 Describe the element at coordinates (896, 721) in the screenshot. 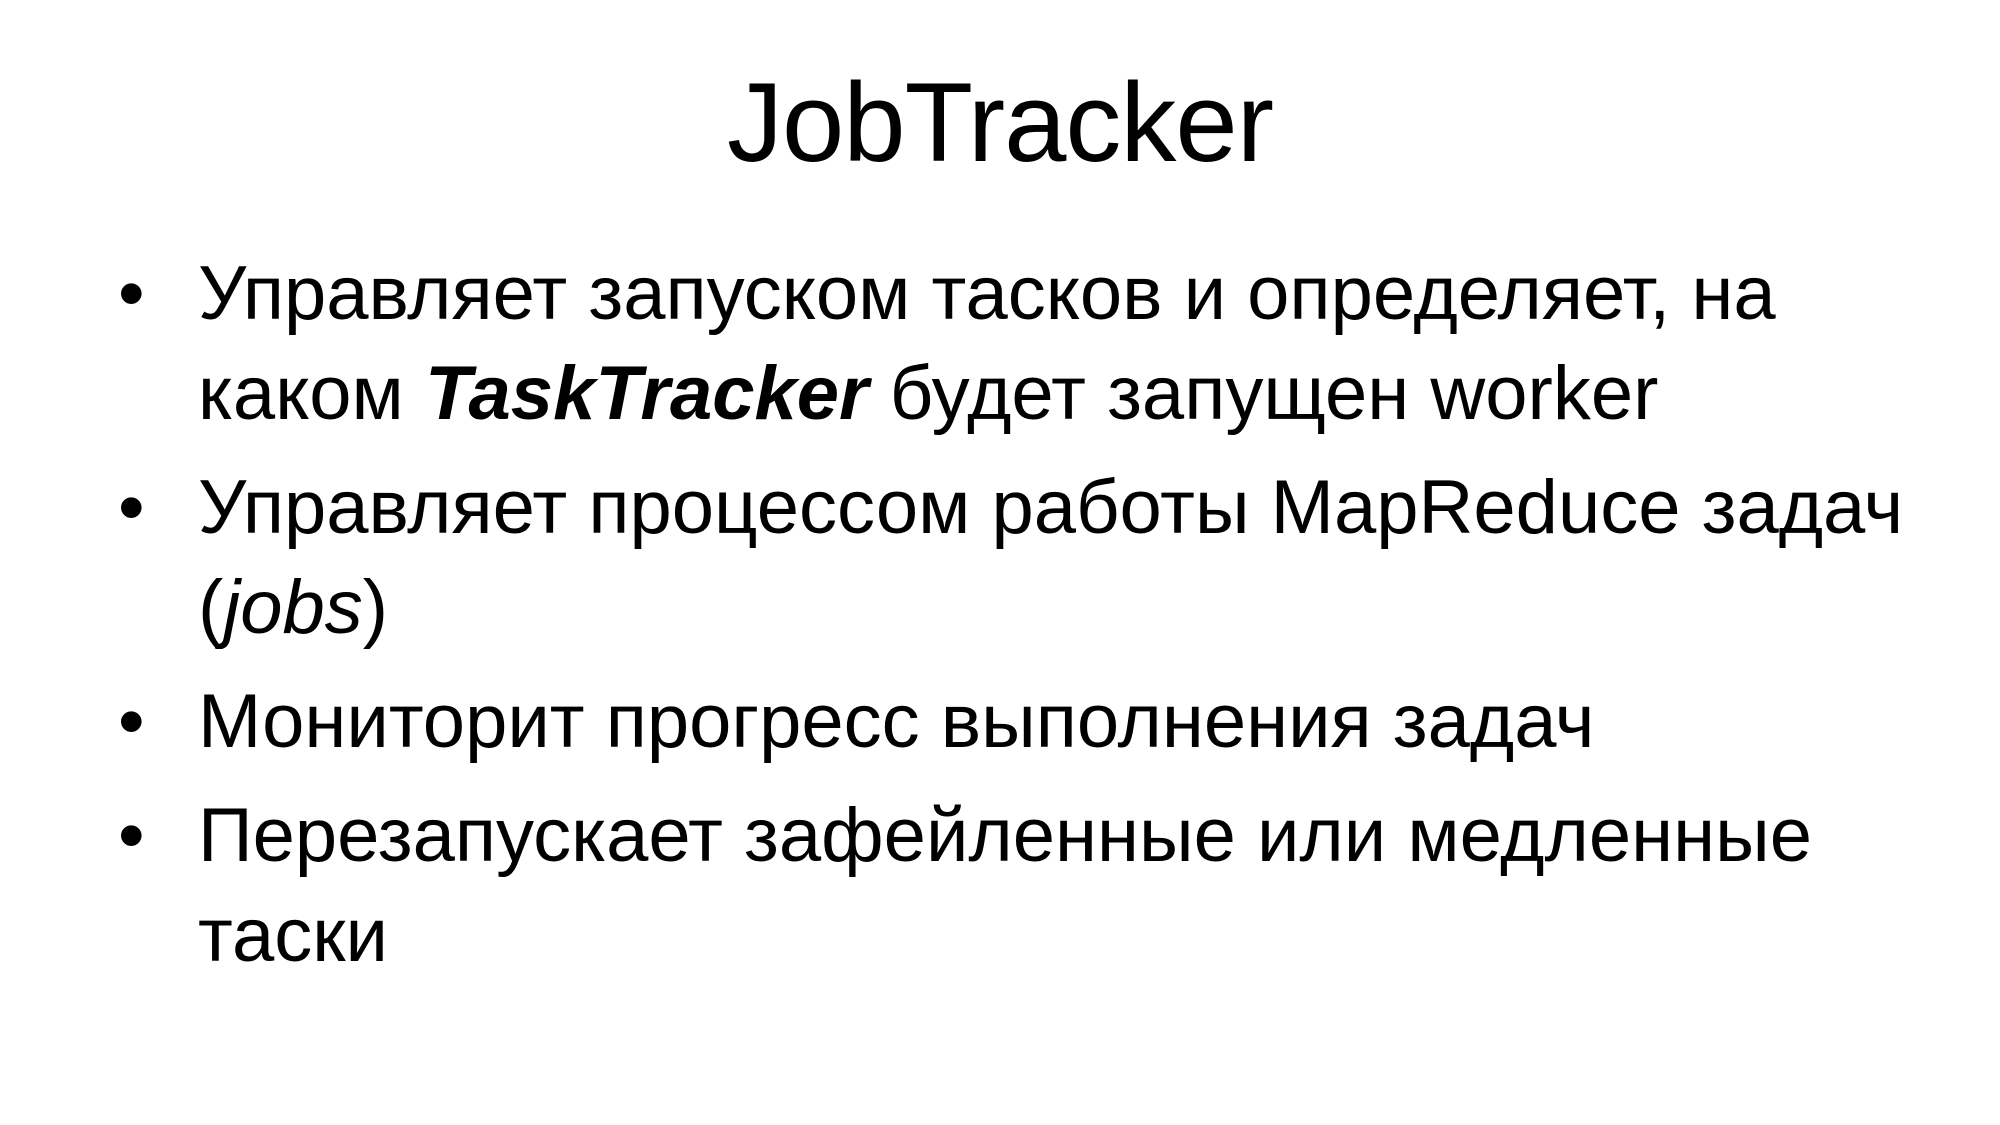

I see `bullet-text: Мониторит прогресс выполнения задач` at that location.